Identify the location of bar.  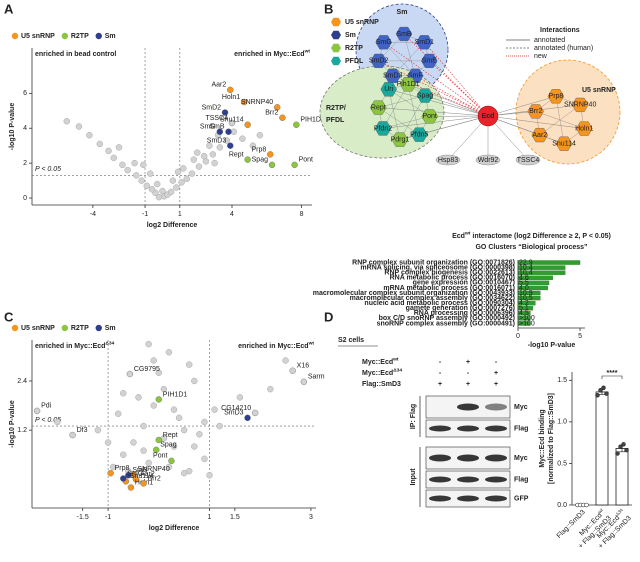
(622, 477).